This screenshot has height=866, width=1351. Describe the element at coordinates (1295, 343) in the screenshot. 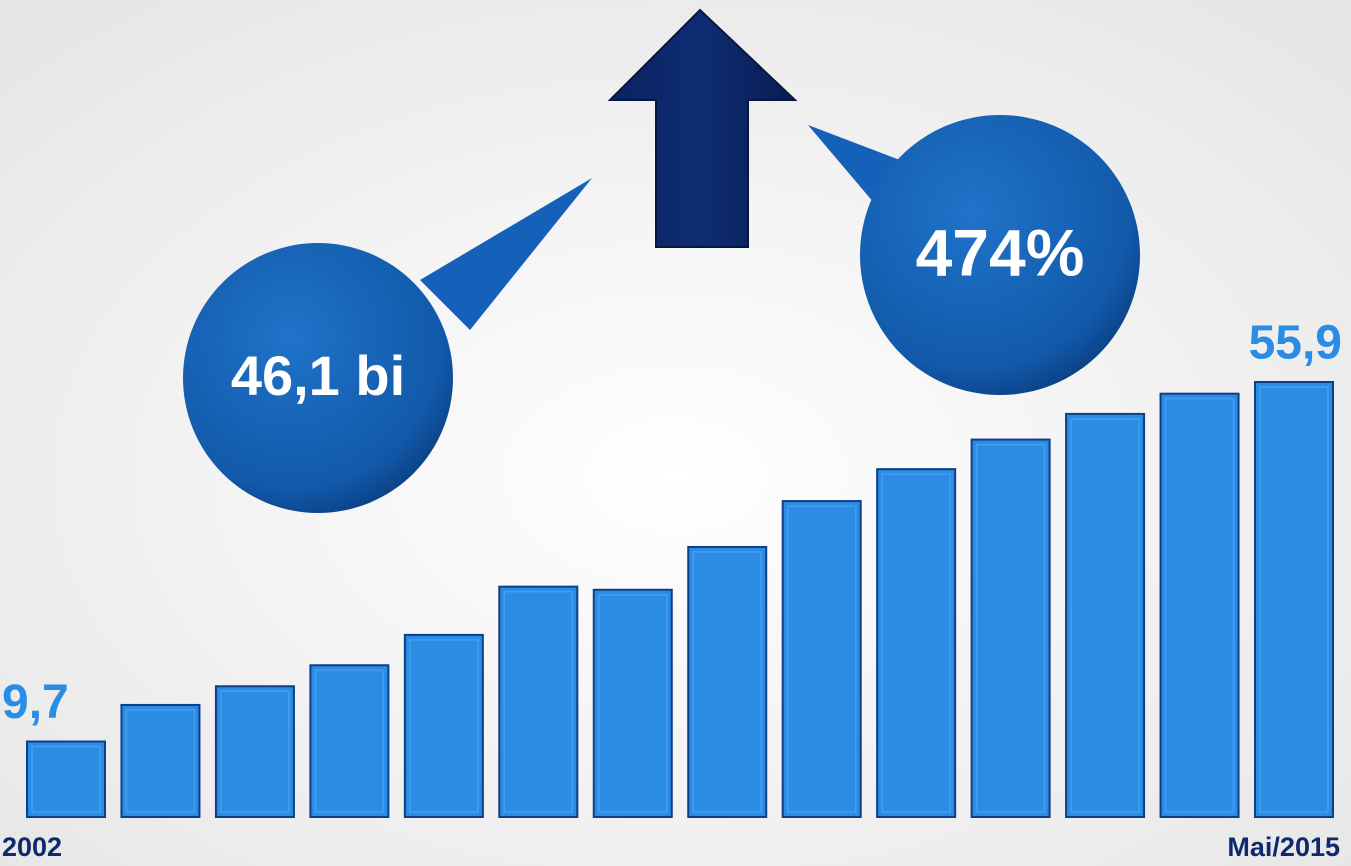

I see `value-label: 55,9` at that location.